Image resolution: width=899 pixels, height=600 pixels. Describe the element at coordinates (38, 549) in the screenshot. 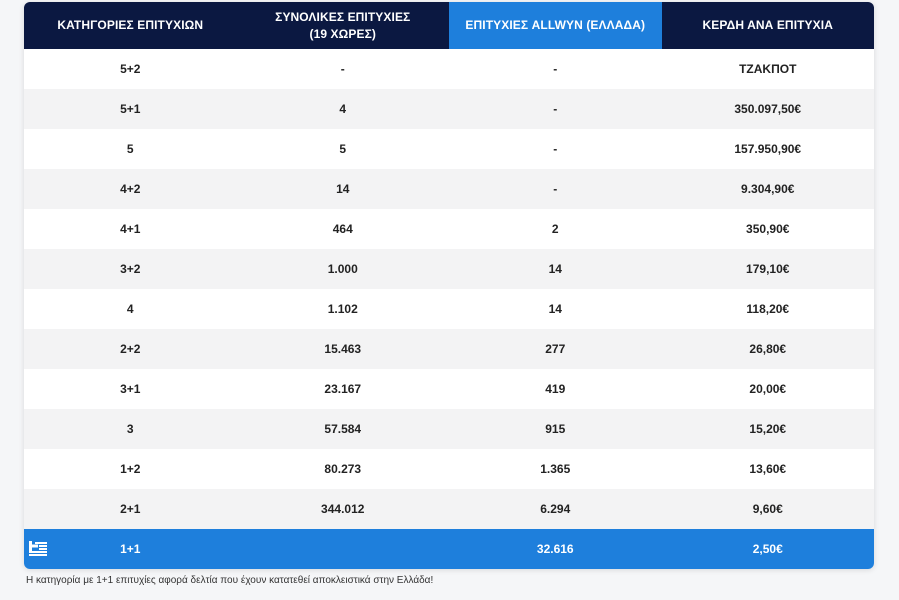

I see `greek-flag-icon` at that location.